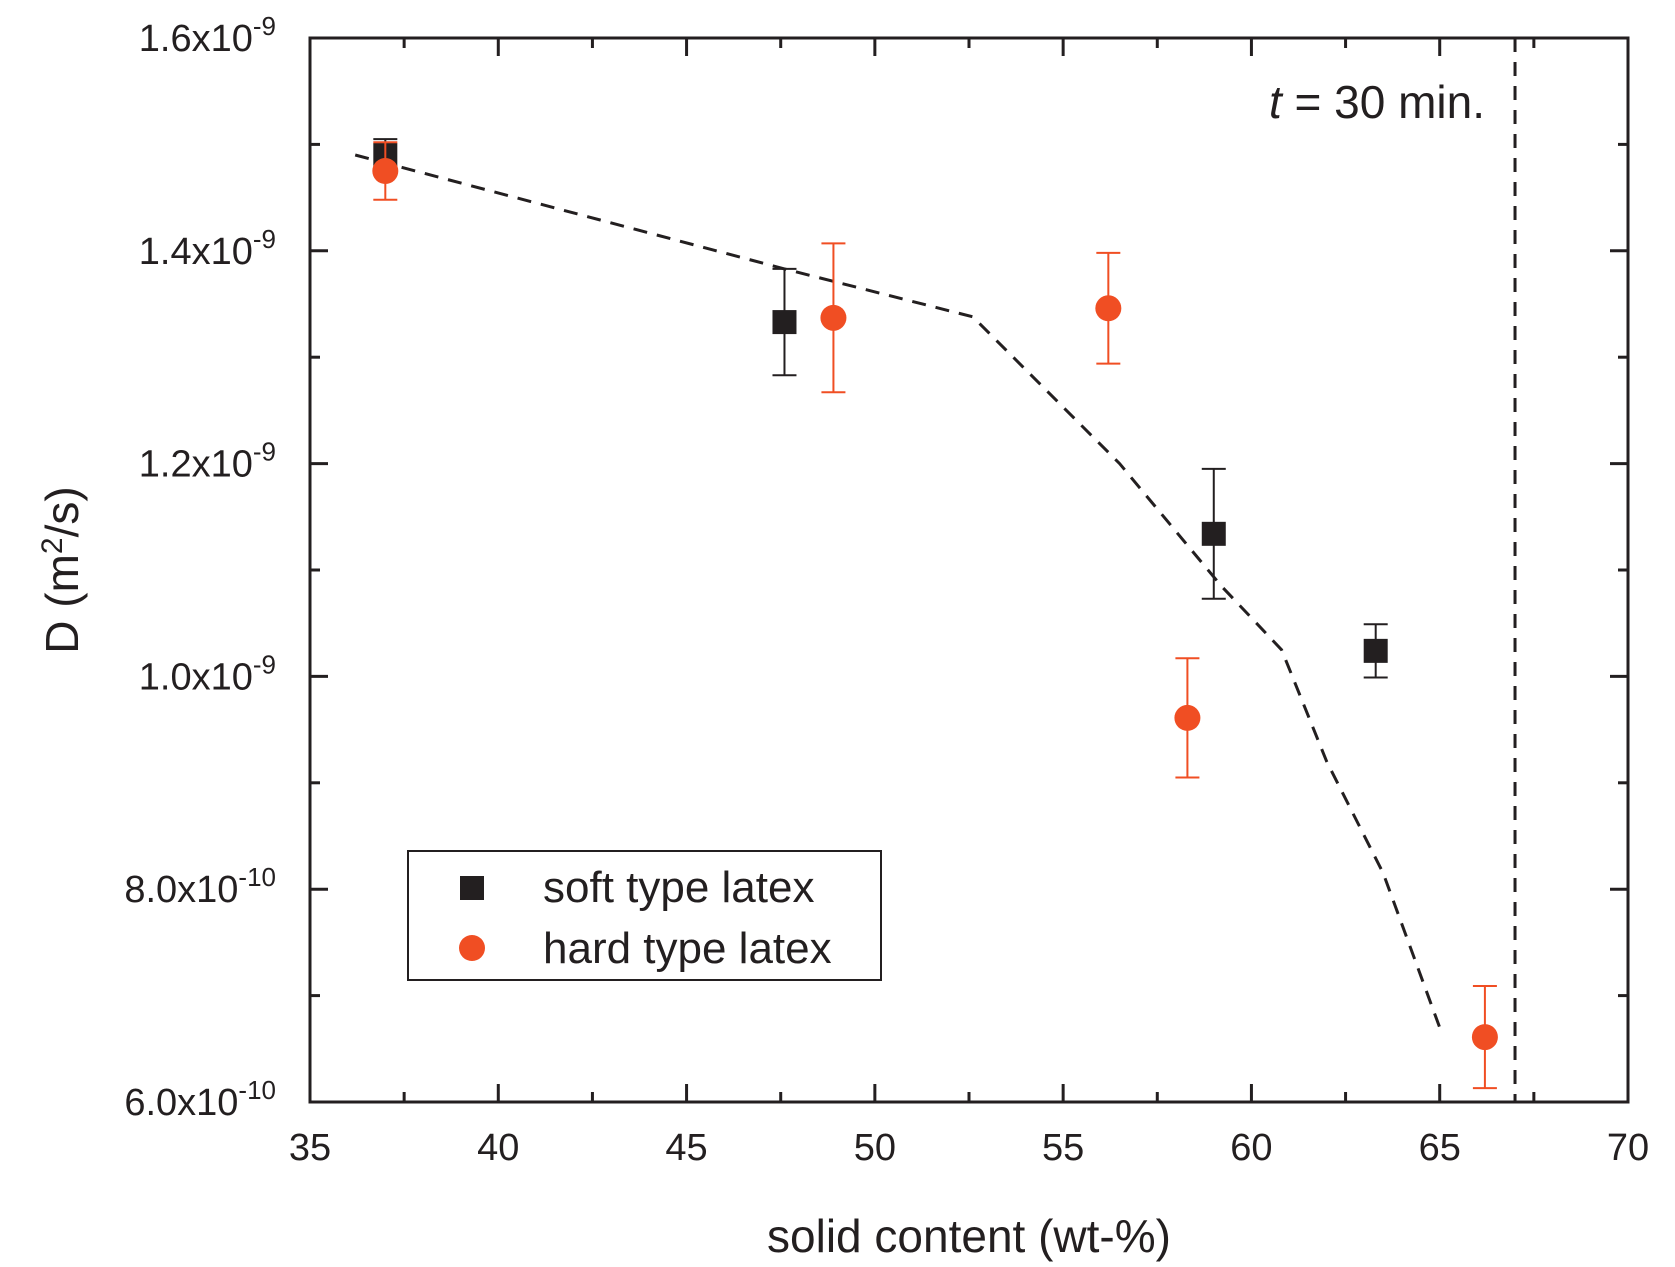 The image size is (1675, 1267). I want to click on y-tick-mantissa: 1.0x10, so click(196, 677).